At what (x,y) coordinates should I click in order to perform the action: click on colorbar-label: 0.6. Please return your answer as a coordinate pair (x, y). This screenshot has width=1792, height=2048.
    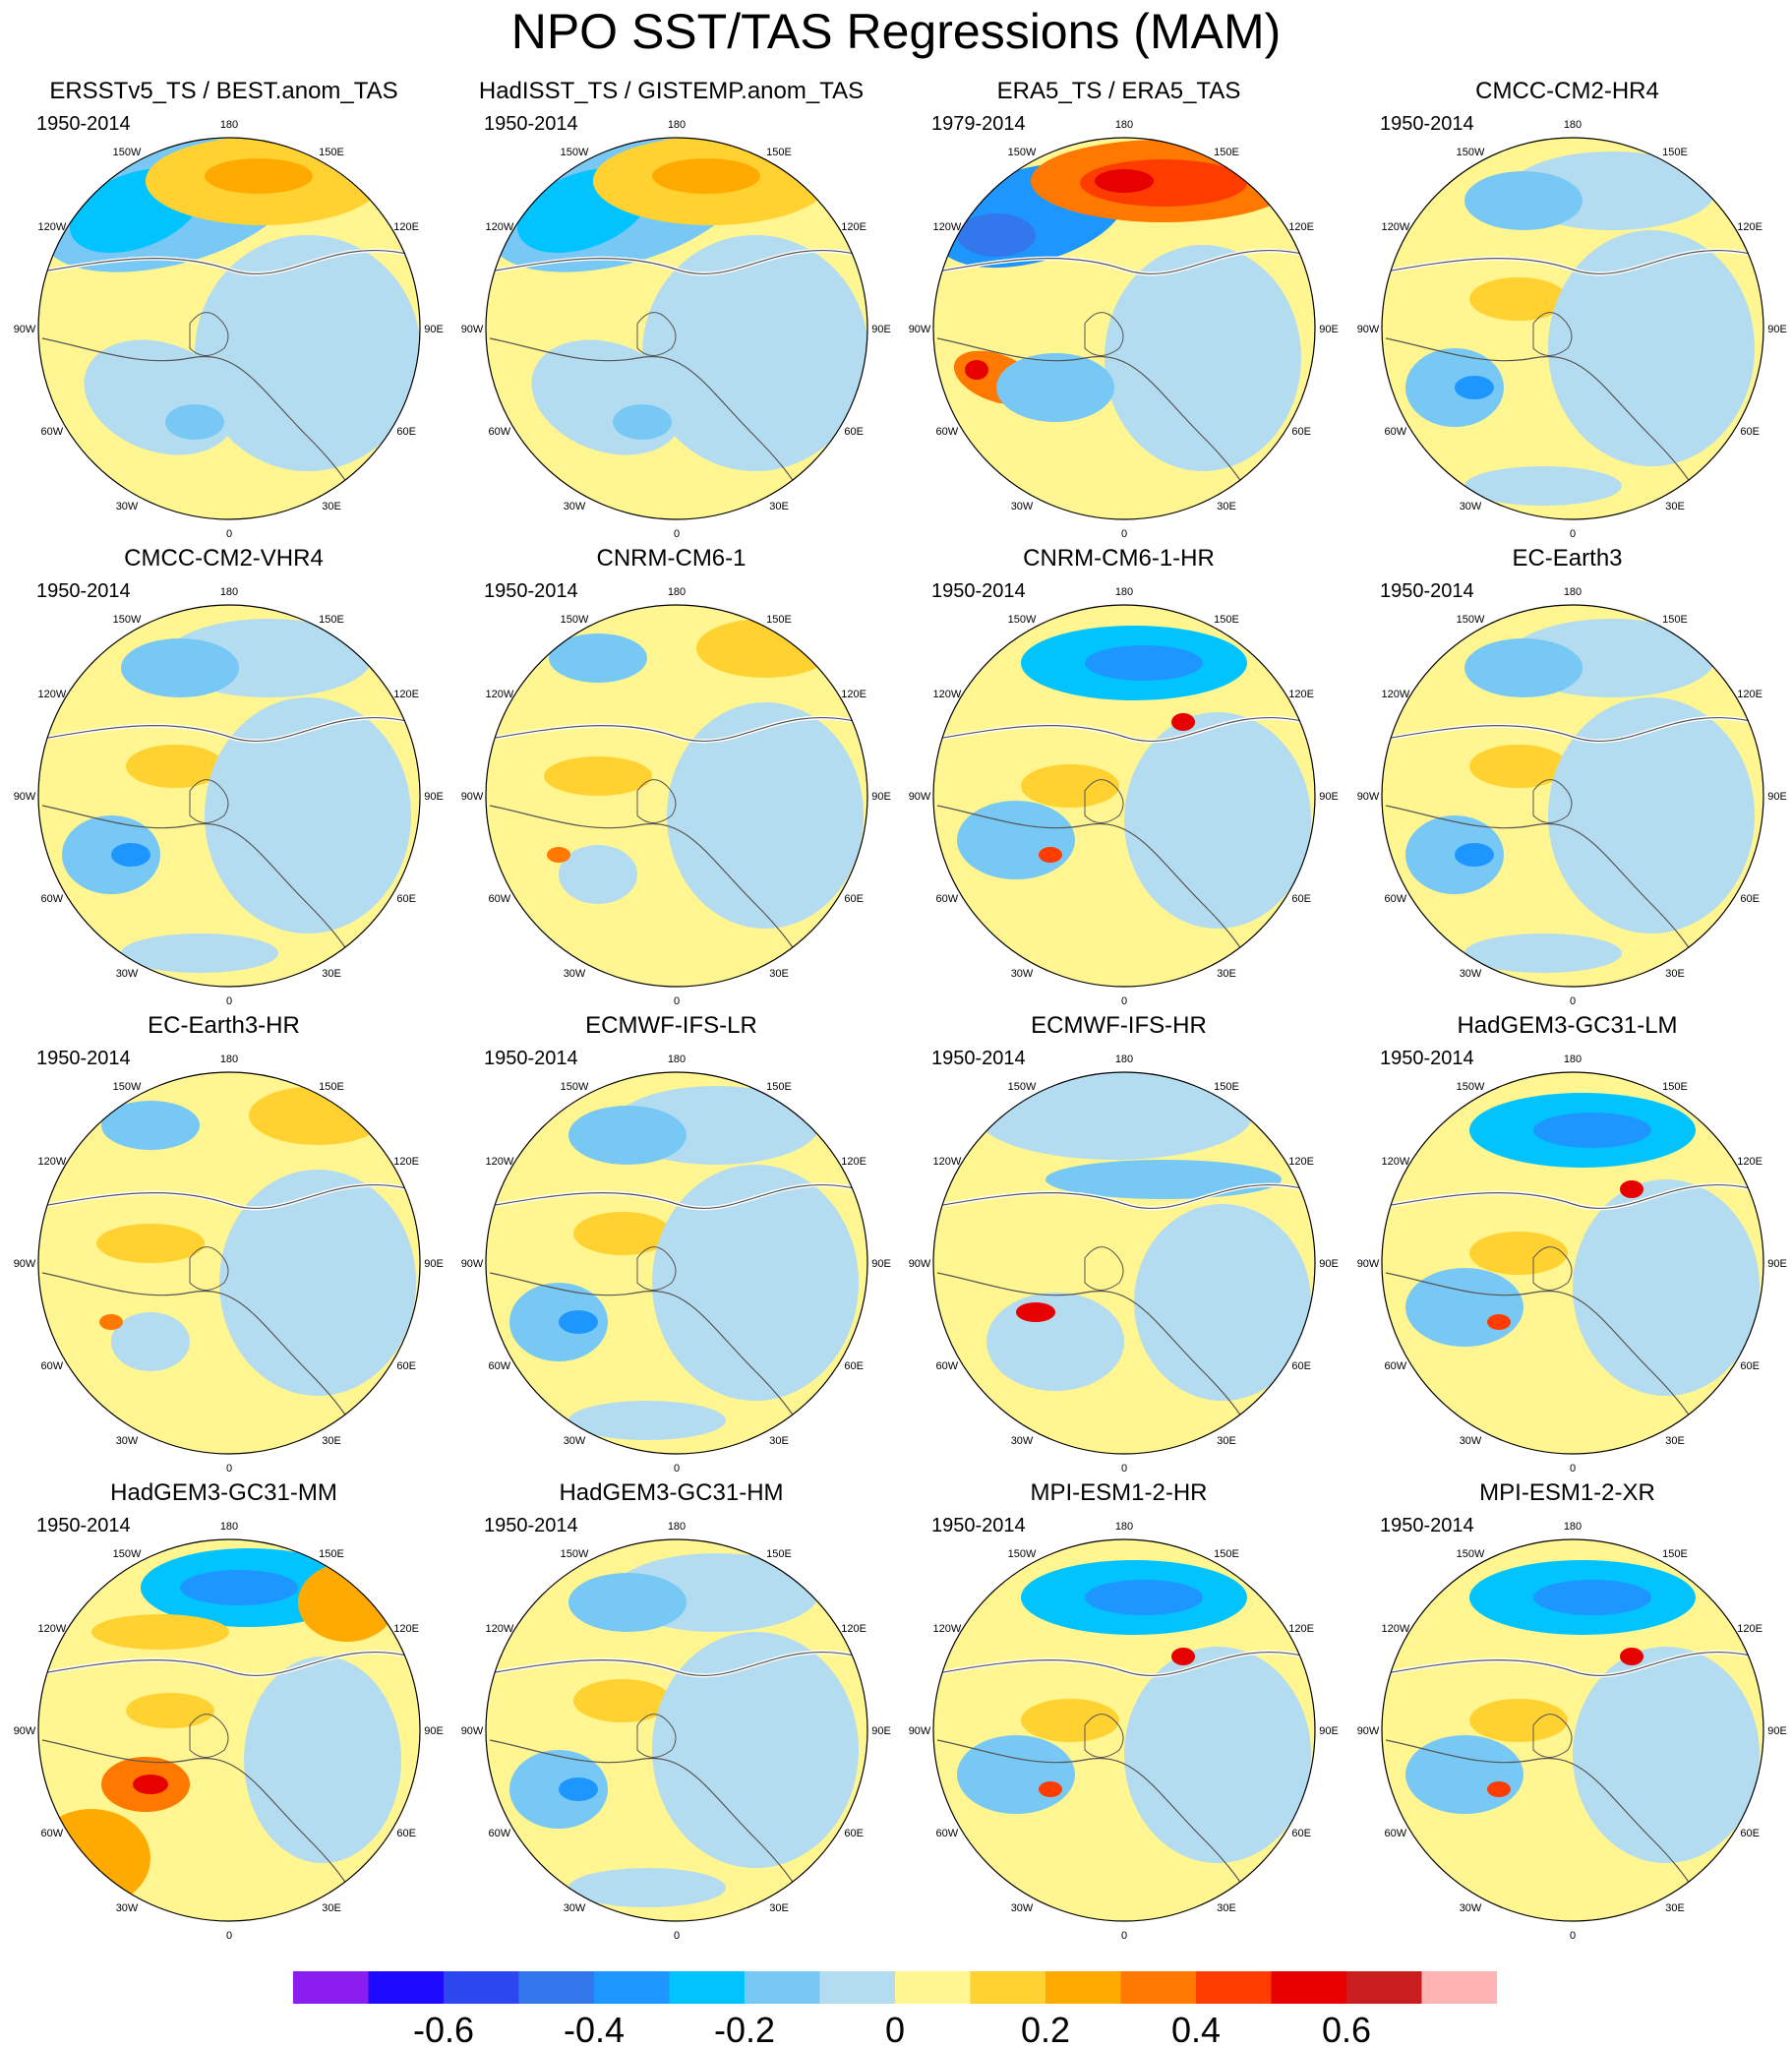
    Looking at the image, I should click on (1346, 2027).